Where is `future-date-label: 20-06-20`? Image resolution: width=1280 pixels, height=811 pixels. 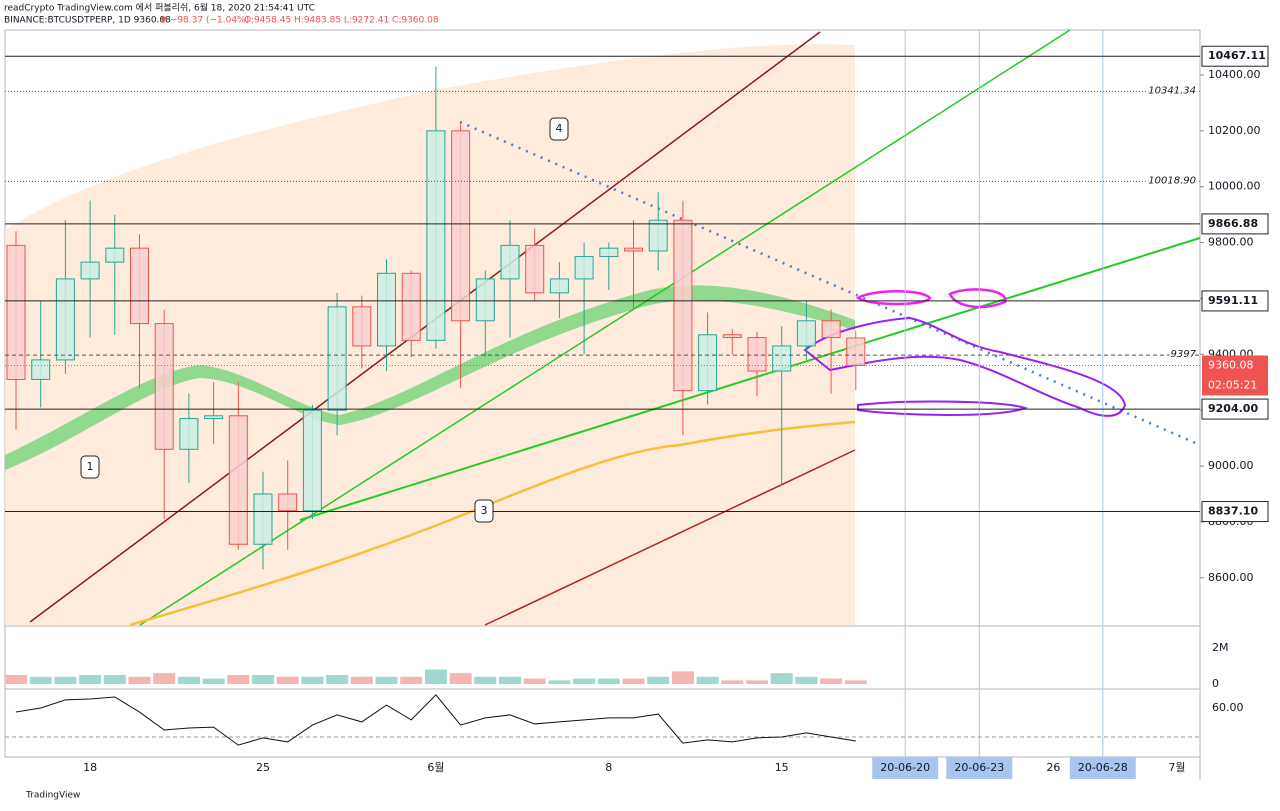 future-date-label: 20-06-20 is located at coordinates (905, 767).